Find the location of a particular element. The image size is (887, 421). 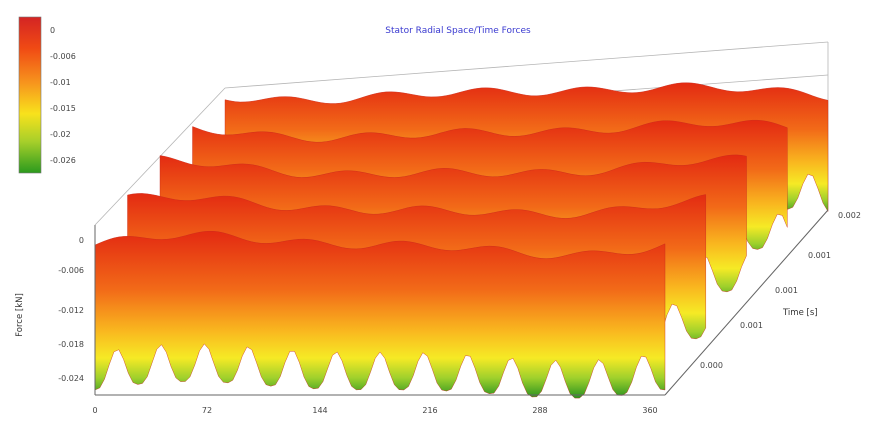

time-tick-label: 0.002 is located at coordinates (849, 215).